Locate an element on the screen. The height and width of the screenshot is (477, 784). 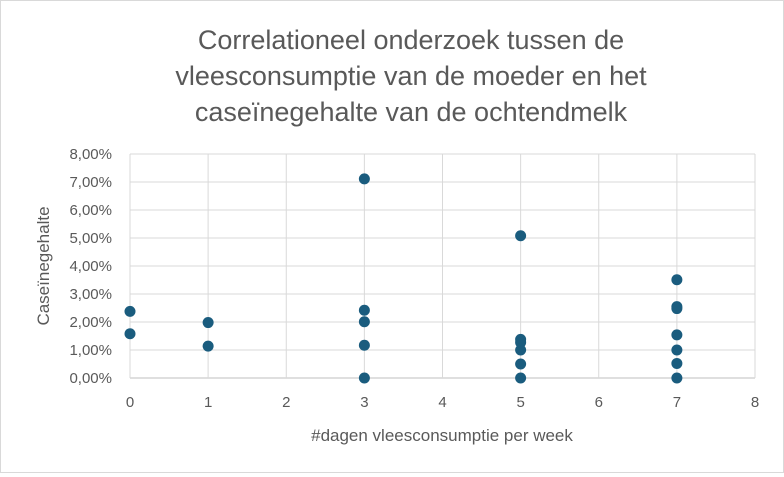
x-tick-label: 3 is located at coordinates (364, 402).